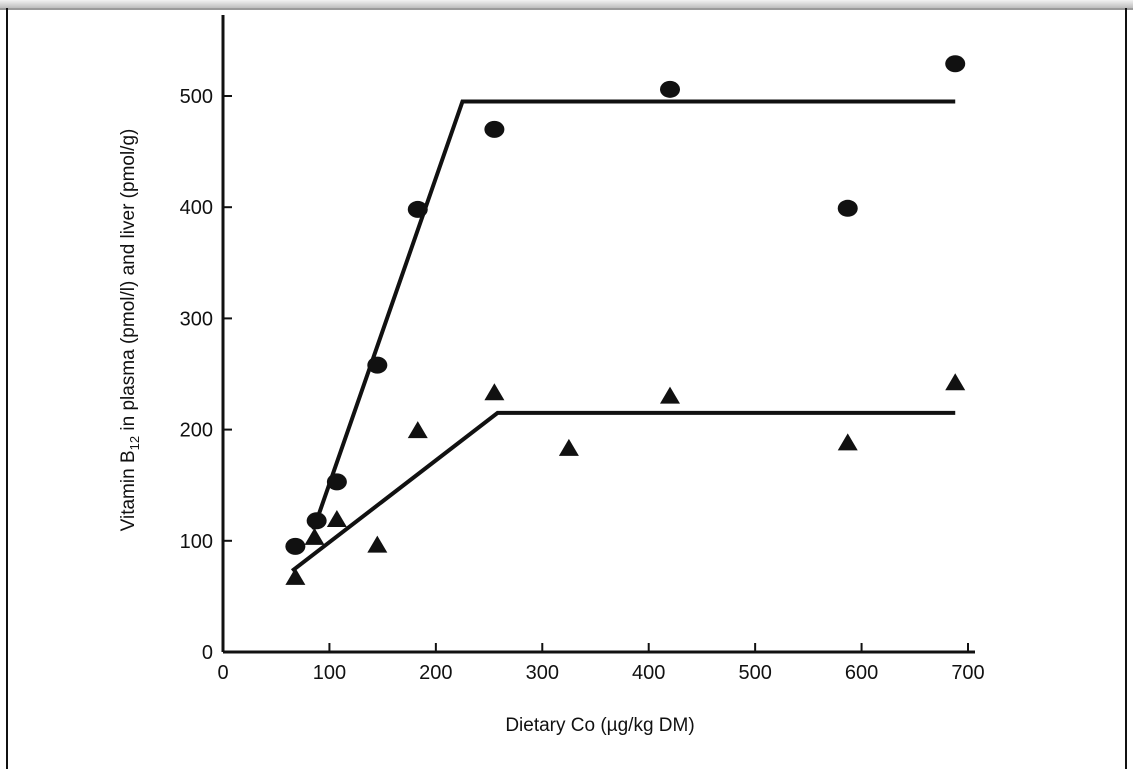 Image resolution: width=1133 pixels, height=769 pixels. What do you see at coordinates (196, 208) in the screenshot?
I see `y-tick-label: 400` at bounding box center [196, 208].